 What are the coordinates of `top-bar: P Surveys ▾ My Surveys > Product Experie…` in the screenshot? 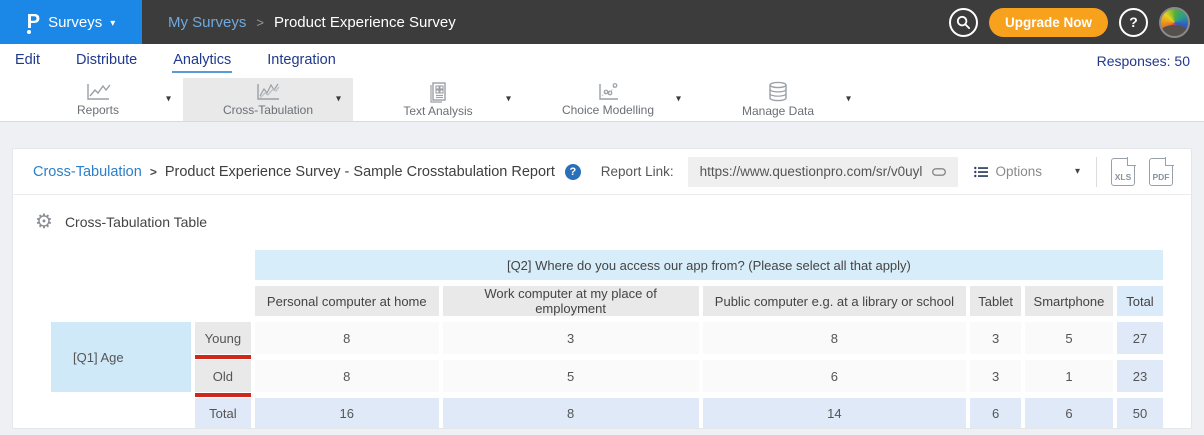 It's located at (602, 22).